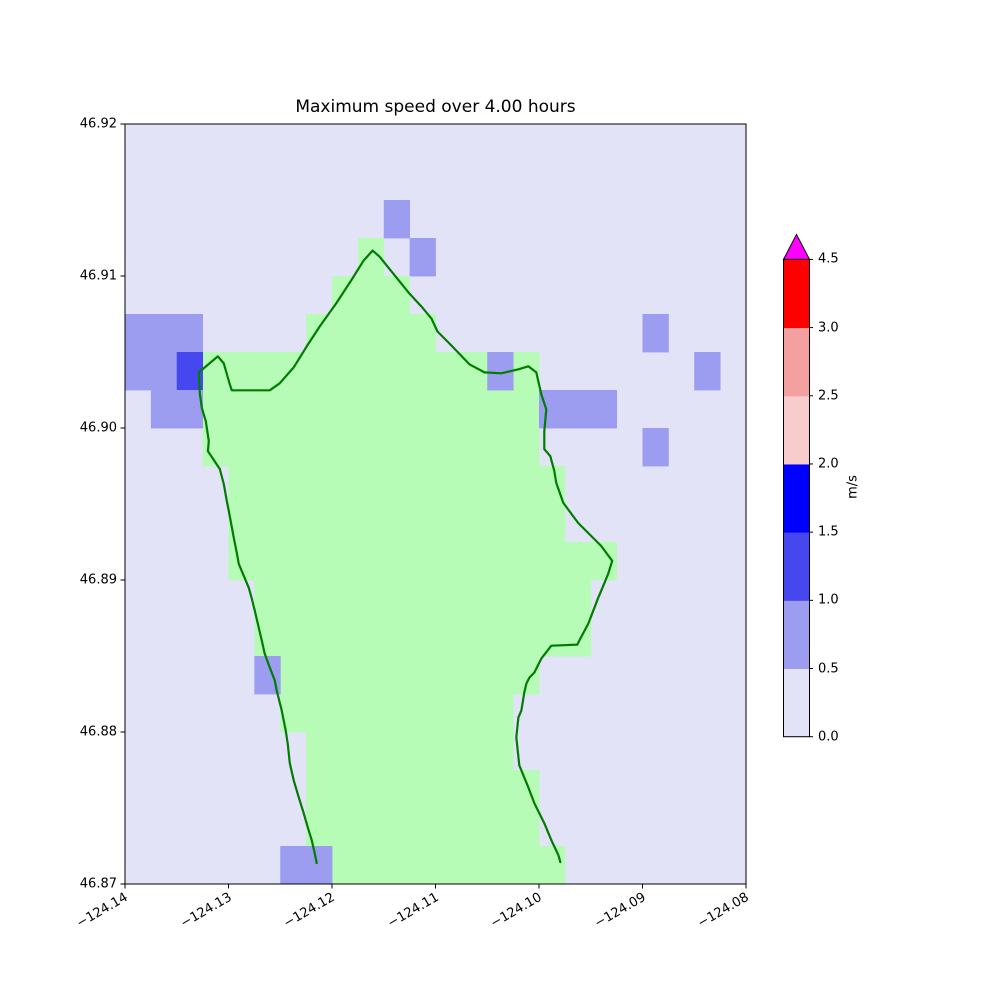 This screenshot has height=1000, width=1000. Describe the element at coordinates (828, 600) in the screenshot. I see `colorbar-tick-label: 1.0` at that location.